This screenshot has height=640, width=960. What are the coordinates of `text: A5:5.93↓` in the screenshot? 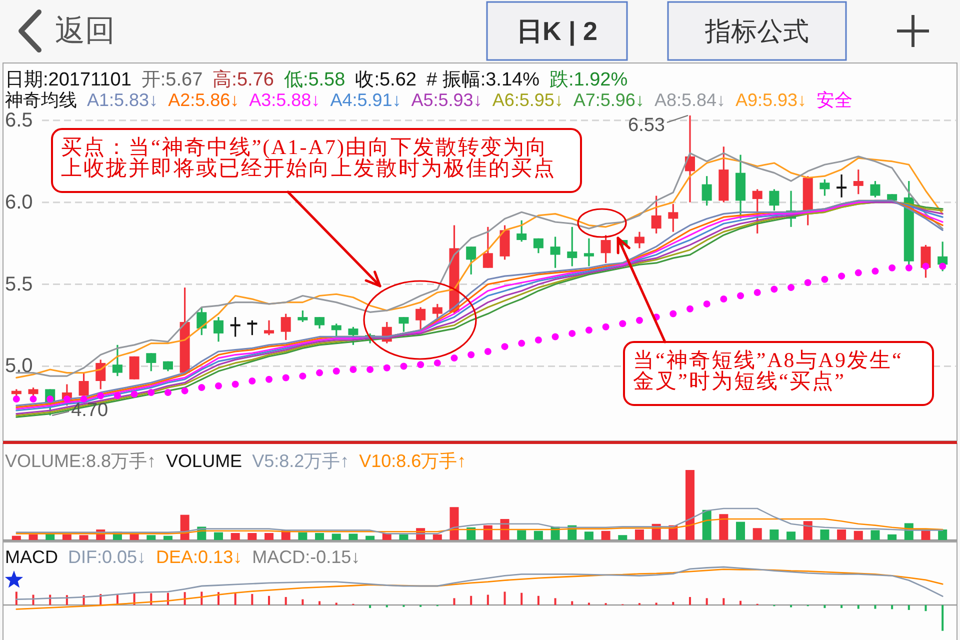 It's located at (446, 100).